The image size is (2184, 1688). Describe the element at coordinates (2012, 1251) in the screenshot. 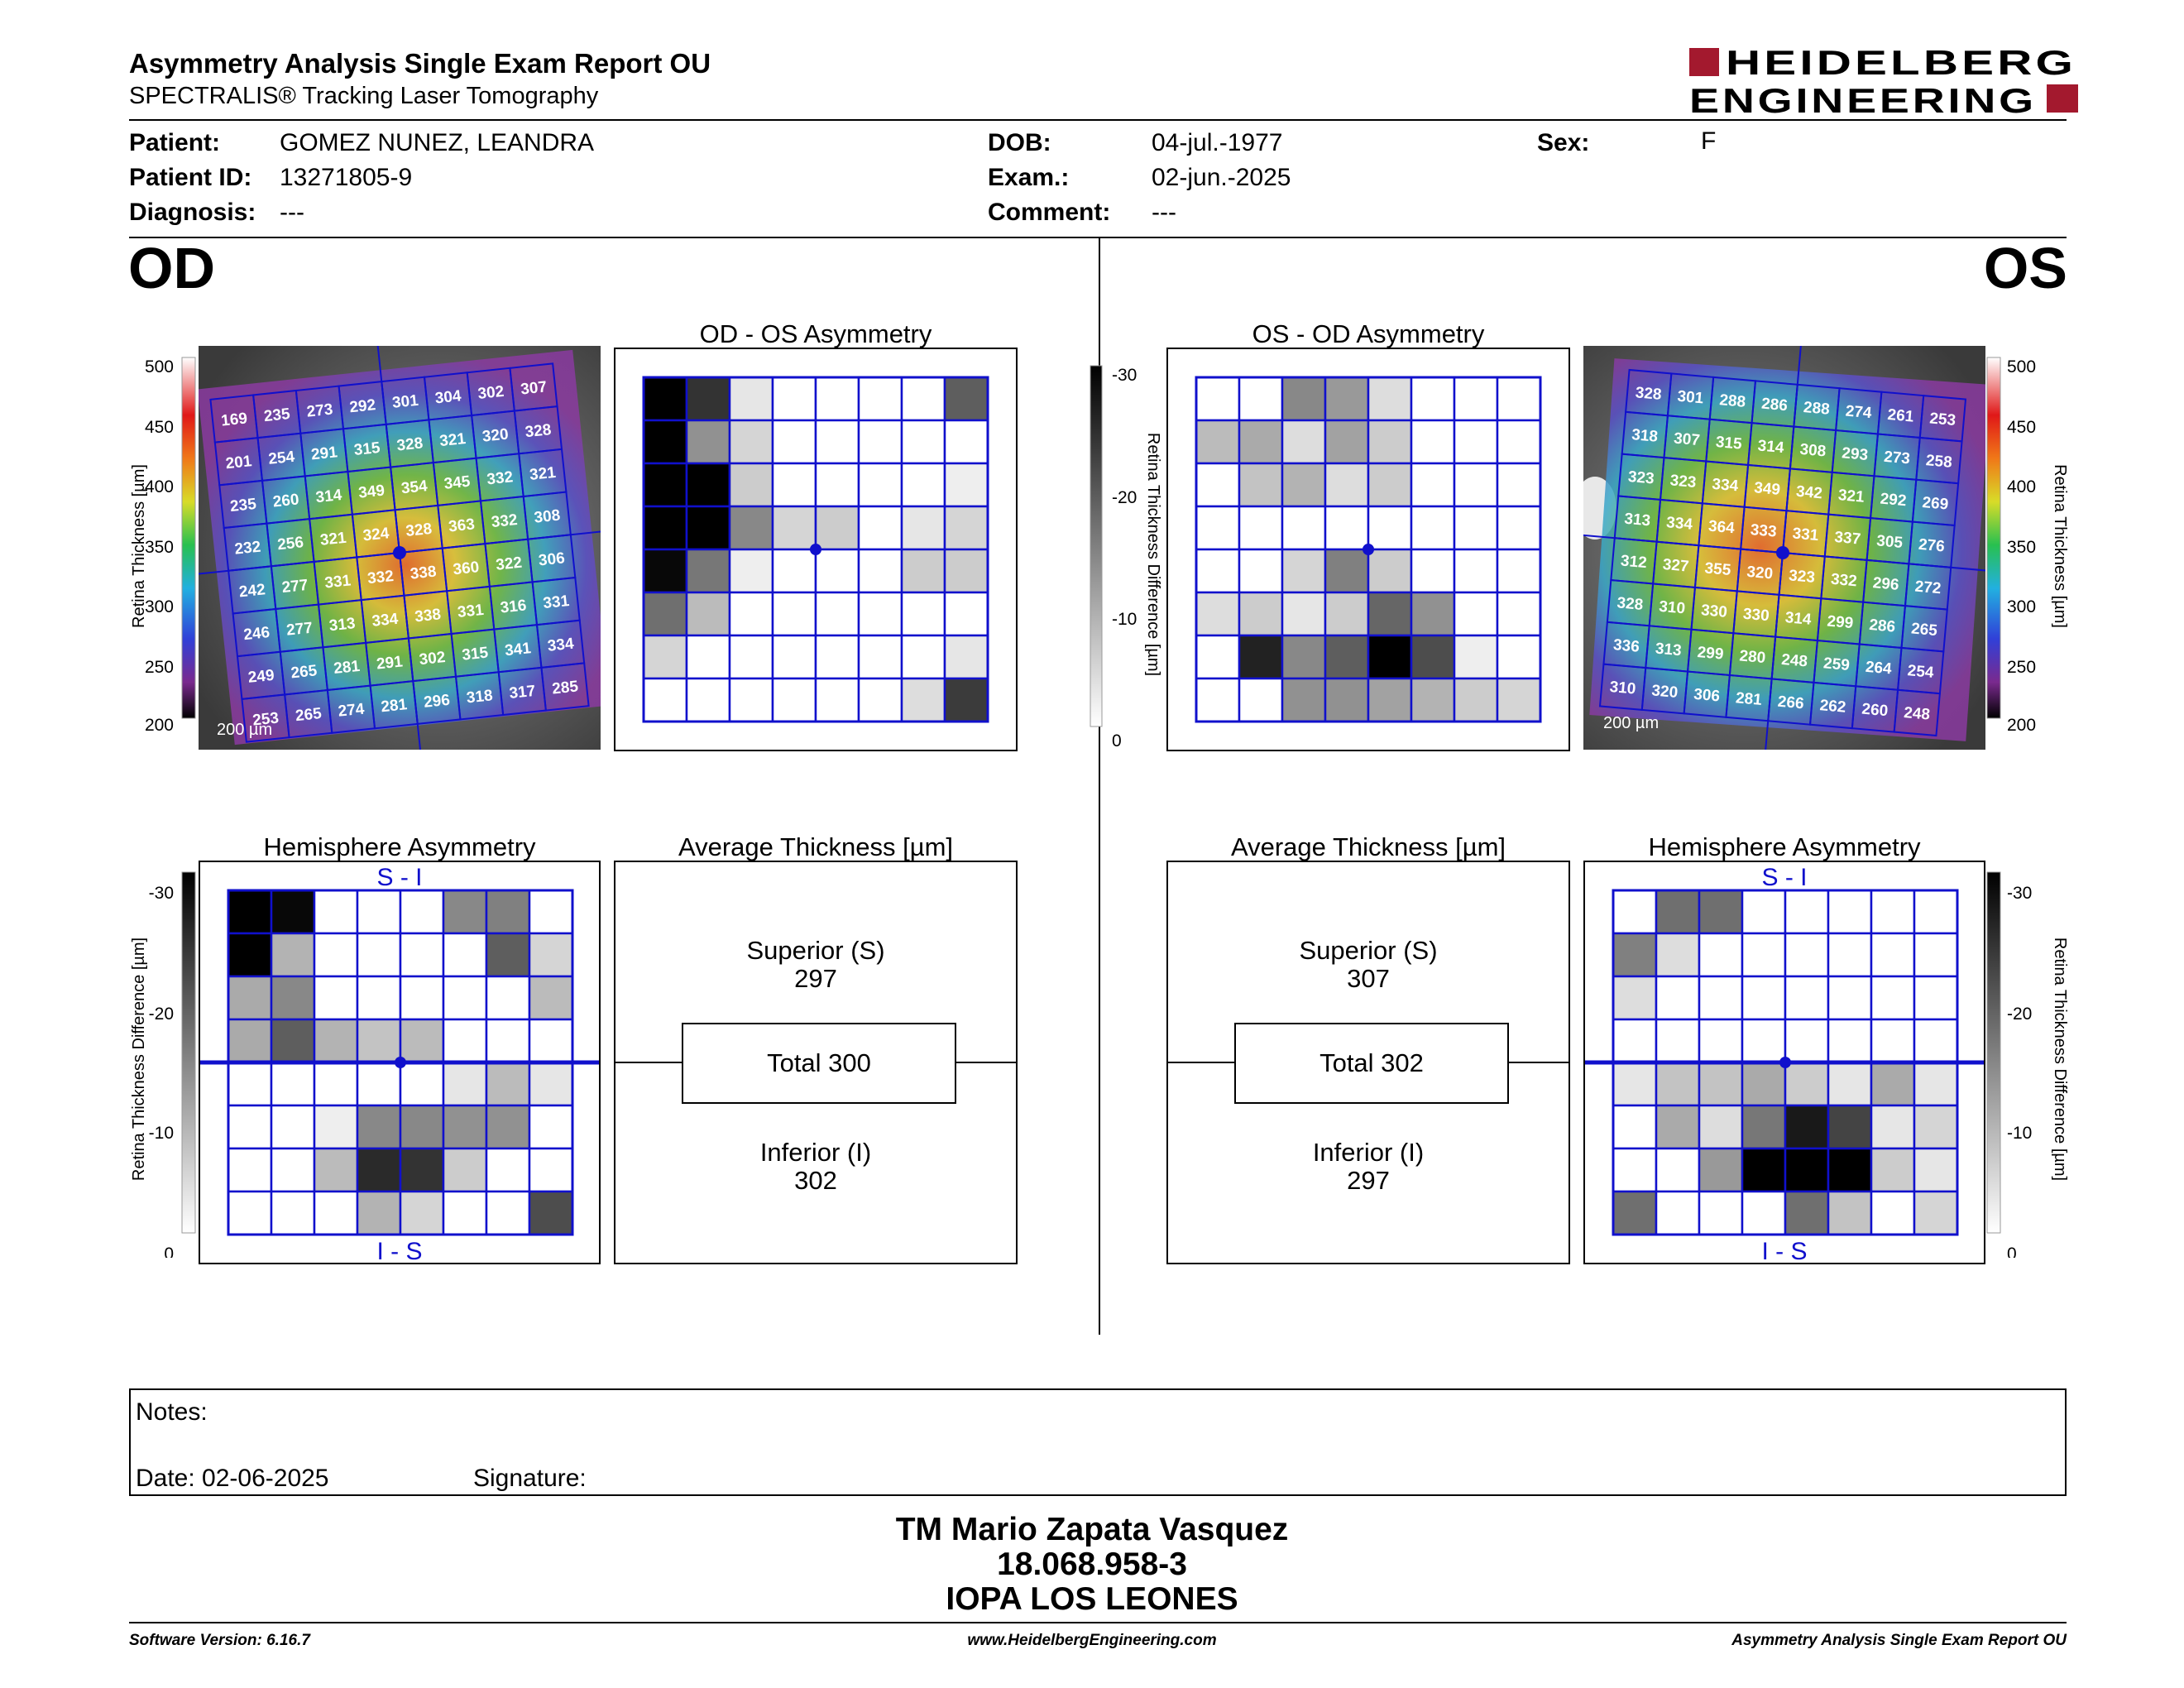

I see `tick: 0` at that location.